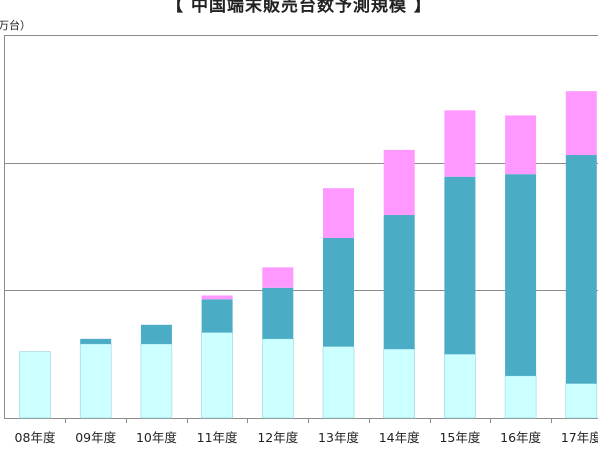 The height and width of the screenshot is (449, 598). Describe the element at coordinates (581, 123) in the screenshot. I see `bar-17年度-series-3` at that location.